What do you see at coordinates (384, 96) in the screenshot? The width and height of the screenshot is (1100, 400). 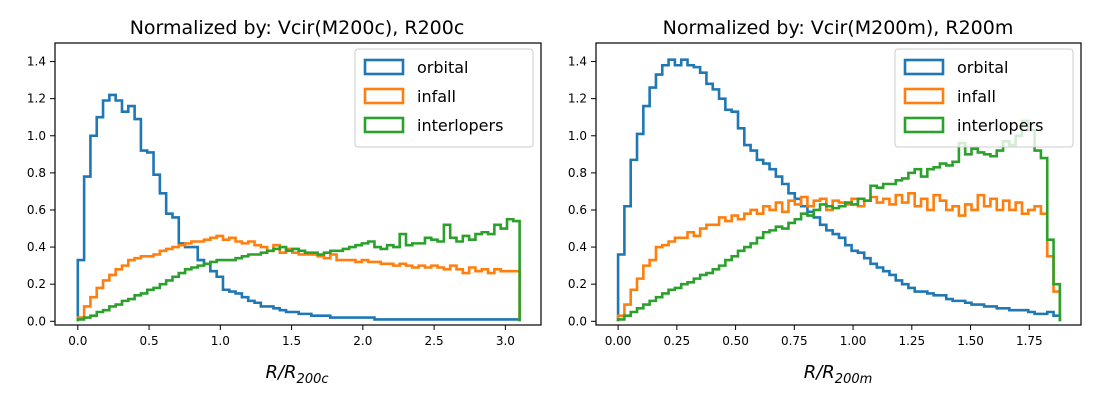 I see `legend-swatch-infall-left` at bounding box center [384, 96].